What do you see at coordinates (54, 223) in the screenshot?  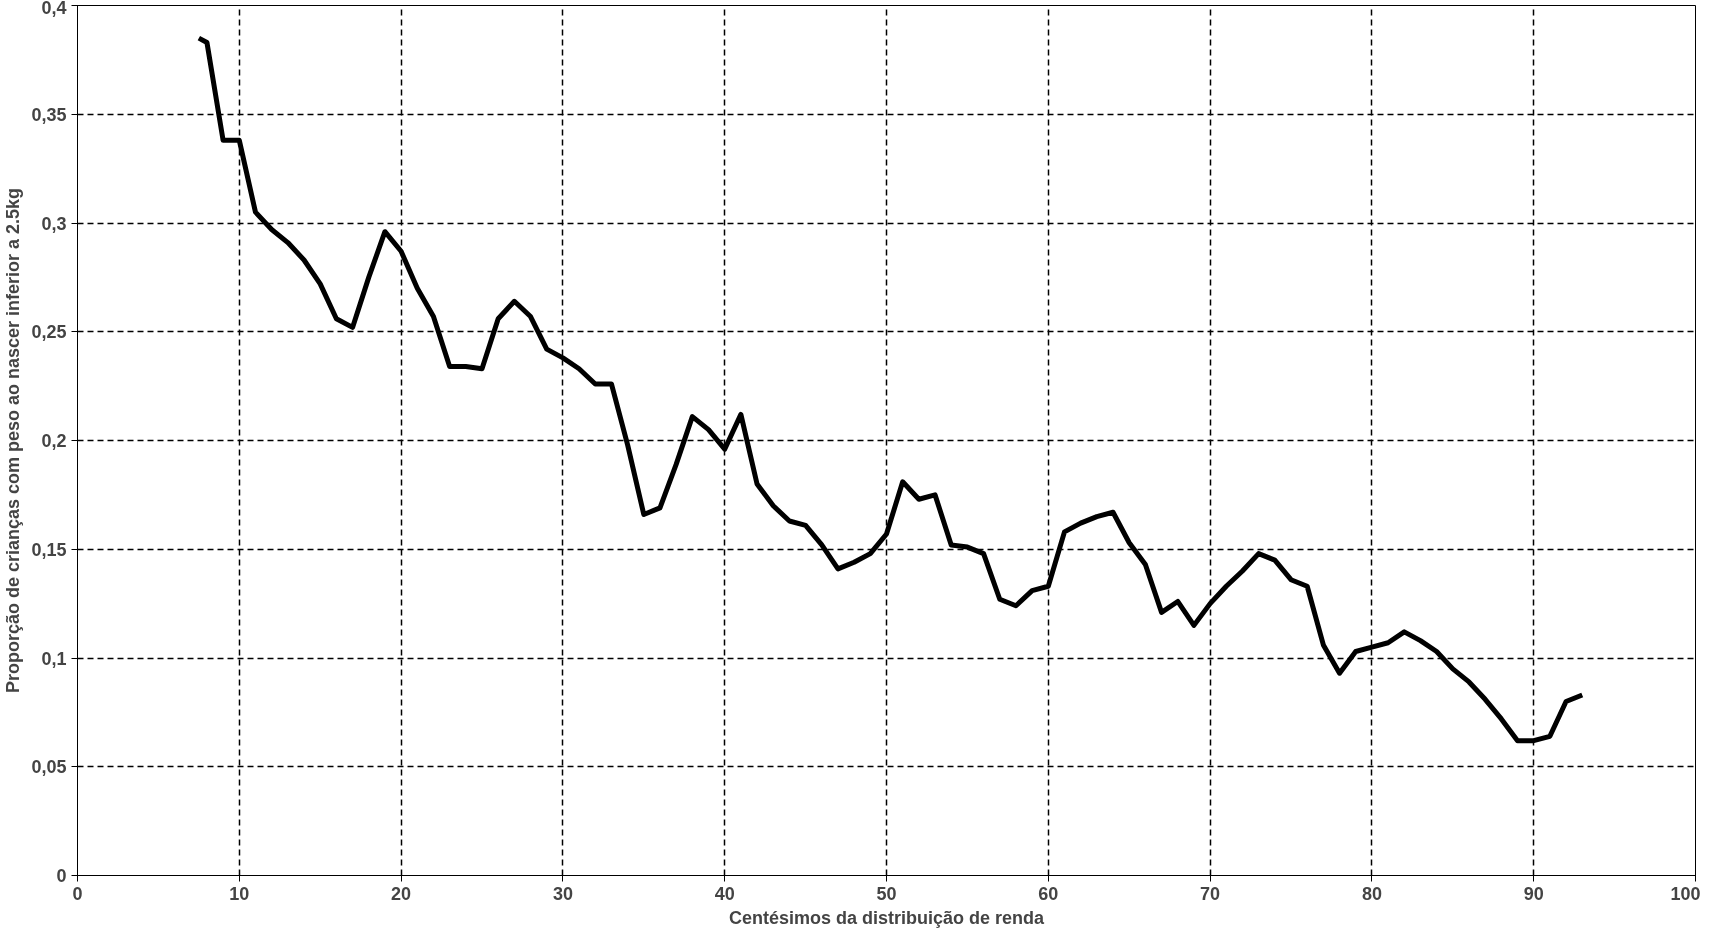 I see `y-tick-label: 0,3` at bounding box center [54, 223].